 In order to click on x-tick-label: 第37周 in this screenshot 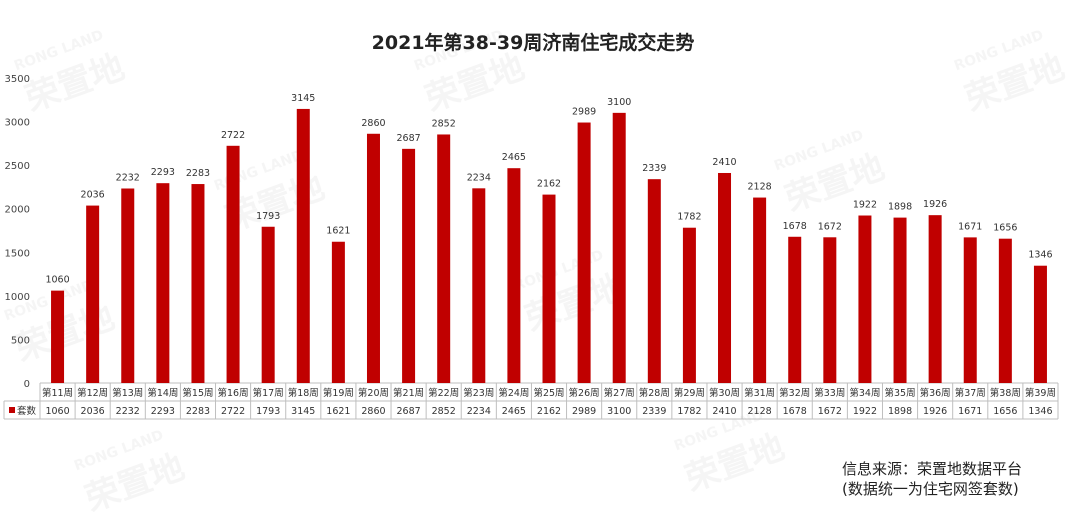, I will do `click(970, 393)`.